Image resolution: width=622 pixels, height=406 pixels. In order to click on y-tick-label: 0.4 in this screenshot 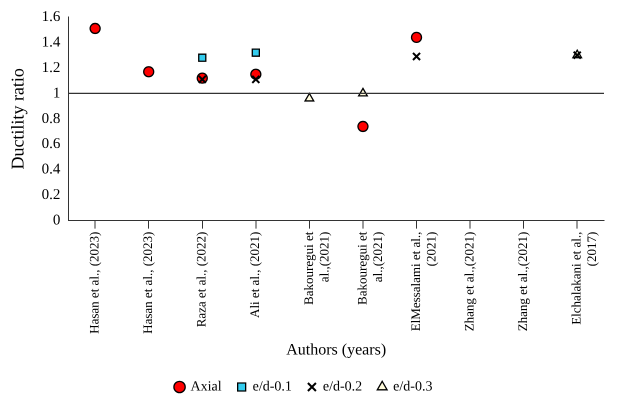, I will do `click(51, 170)`.